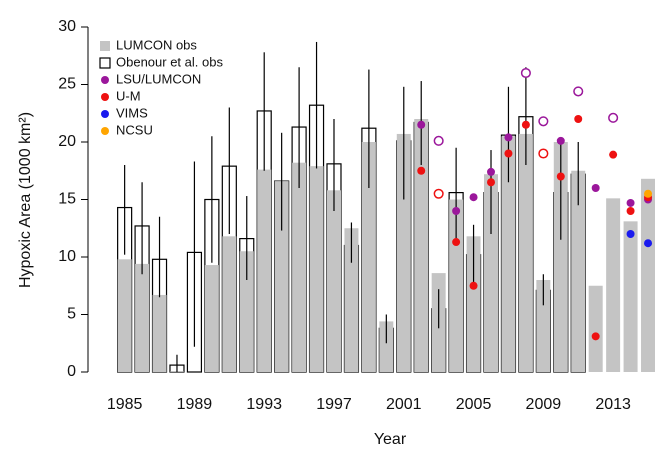  I want to click on x-tick-label: 1997, so click(334, 404).